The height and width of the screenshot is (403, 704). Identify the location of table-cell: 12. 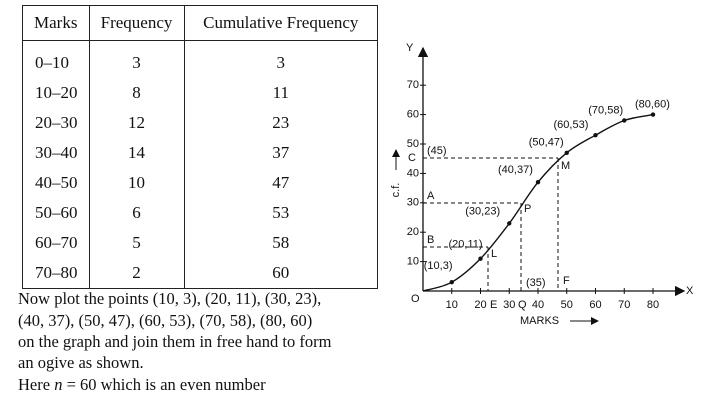
(136, 123).